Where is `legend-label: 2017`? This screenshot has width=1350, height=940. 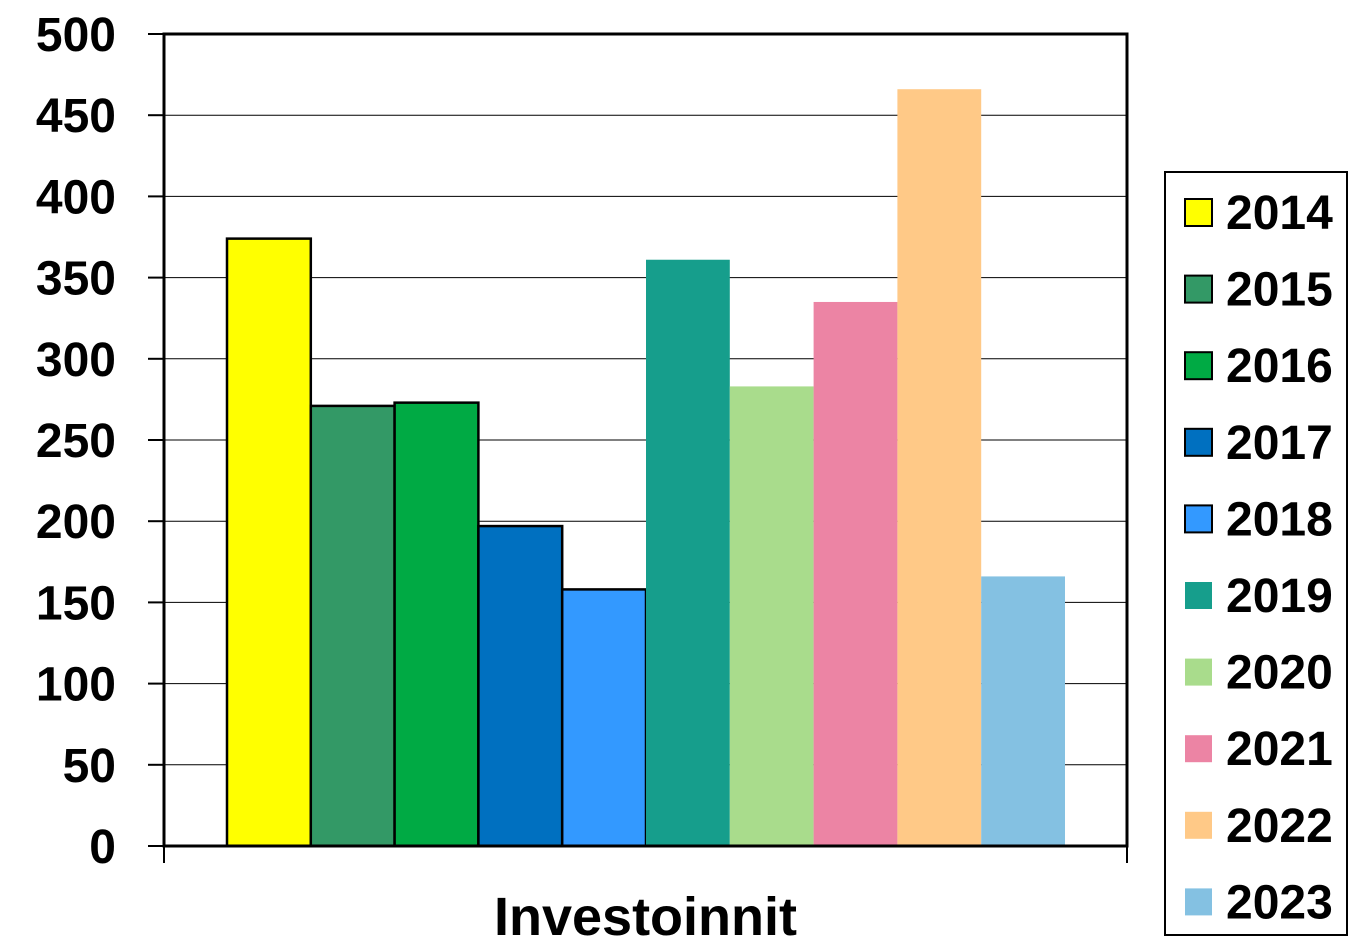
legend-label: 2017 is located at coordinates (1279, 443).